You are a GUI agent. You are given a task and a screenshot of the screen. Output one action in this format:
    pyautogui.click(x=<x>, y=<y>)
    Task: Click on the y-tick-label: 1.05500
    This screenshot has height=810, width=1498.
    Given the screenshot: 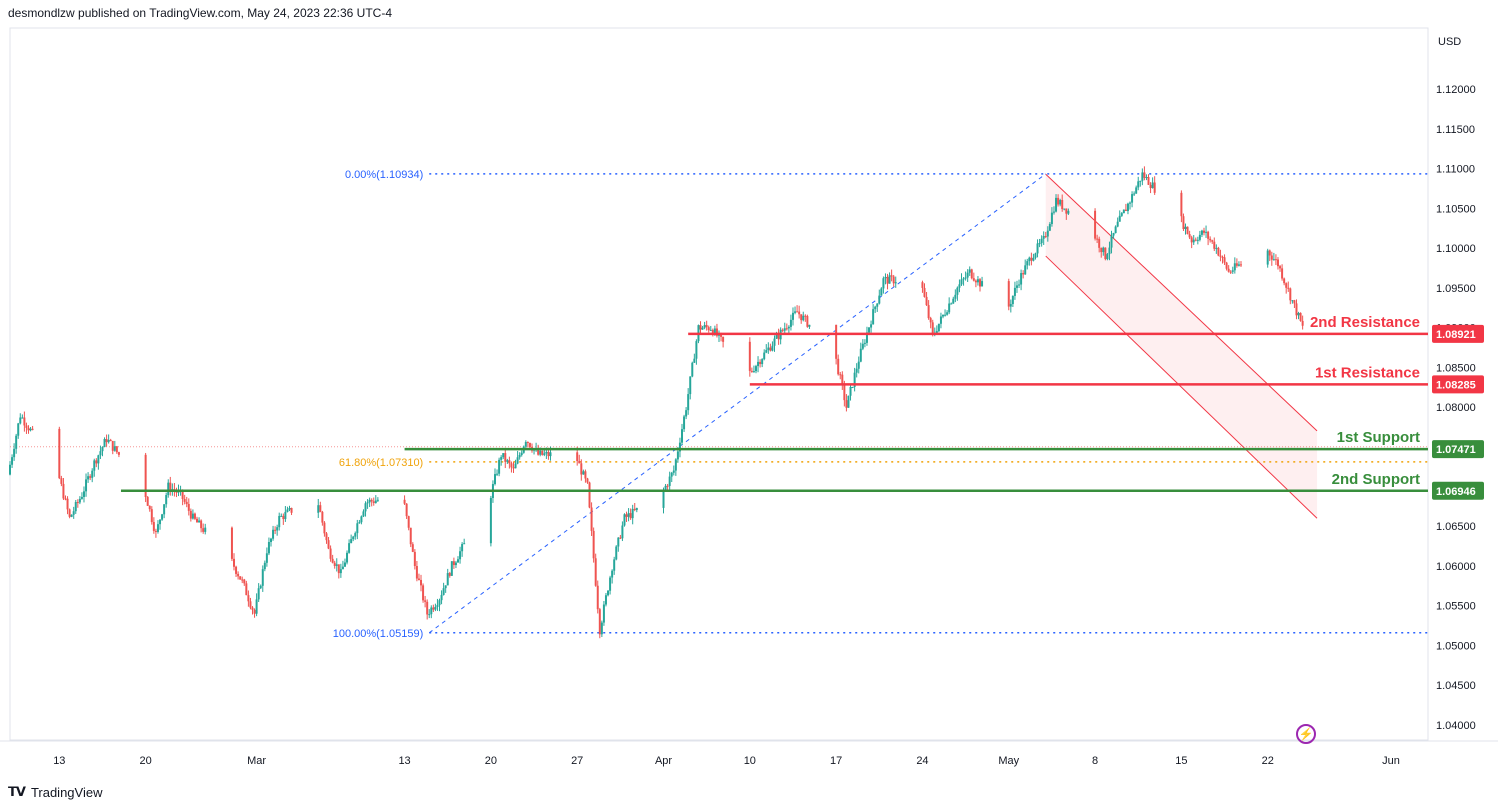 What is the action you would take?
    pyautogui.click(x=1456, y=607)
    